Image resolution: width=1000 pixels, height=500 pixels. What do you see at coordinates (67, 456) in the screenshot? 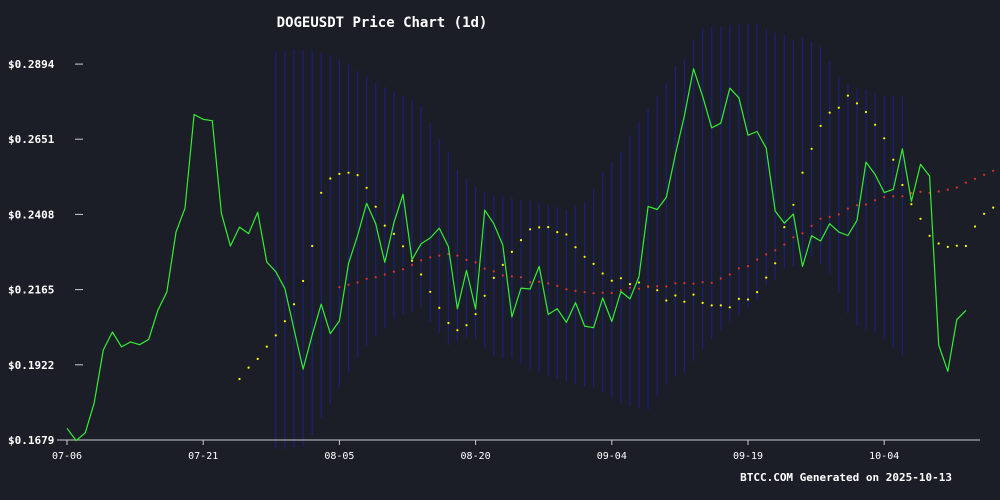
I see `x-tick-label: 07-06` at bounding box center [67, 456].